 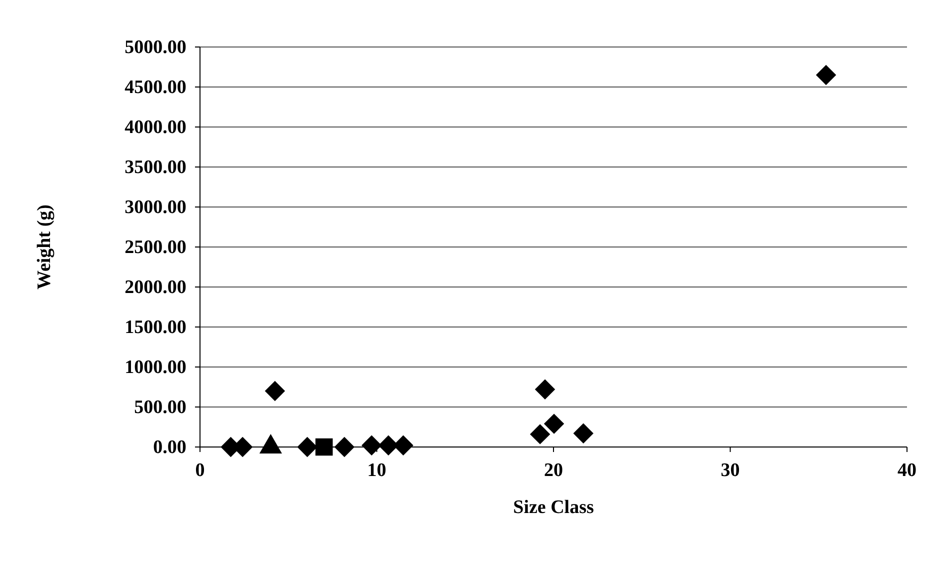 What do you see at coordinates (155, 207) in the screenshot?
I see `y-tick-label: 3000.00` at bounding box center [155, 207].